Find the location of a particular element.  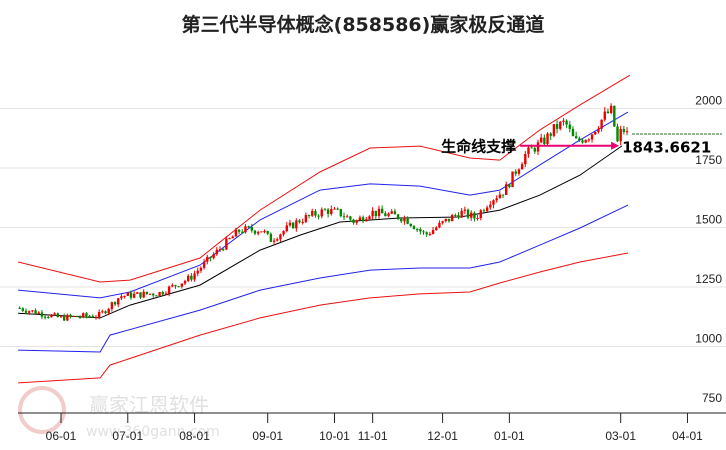

y-tick-label: 1250 is located at coordinates (708, 279).